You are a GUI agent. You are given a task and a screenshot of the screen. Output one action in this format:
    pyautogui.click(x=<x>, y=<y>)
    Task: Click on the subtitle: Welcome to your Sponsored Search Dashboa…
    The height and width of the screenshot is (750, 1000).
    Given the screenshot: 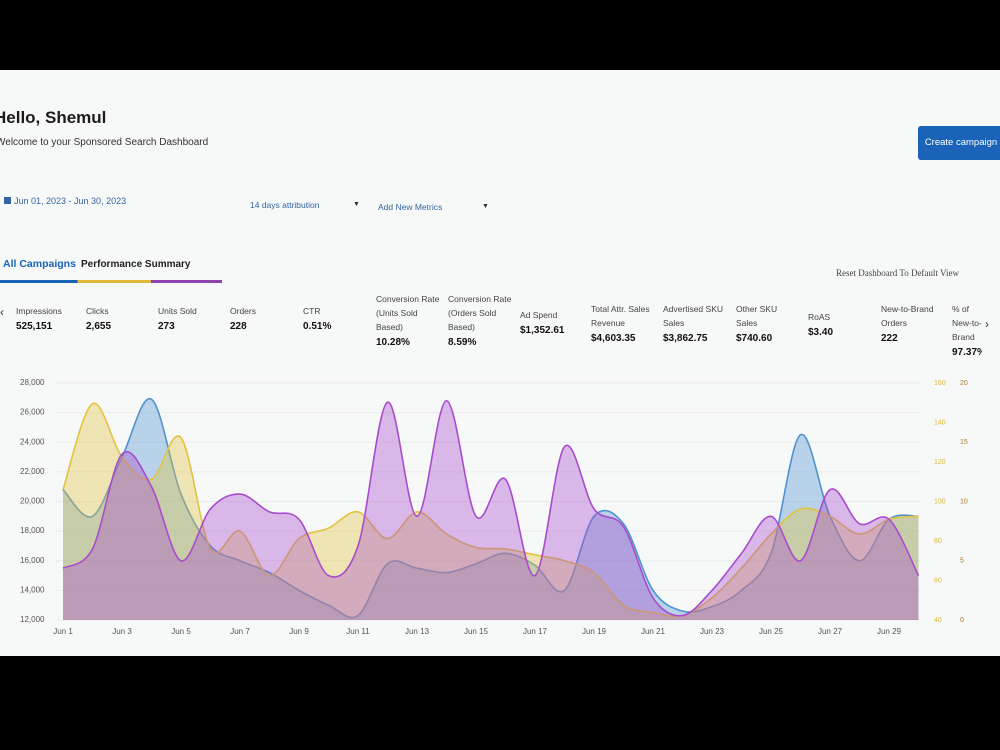 What is the action you would take?
    pyautogui.click(x=104, y=142)
    